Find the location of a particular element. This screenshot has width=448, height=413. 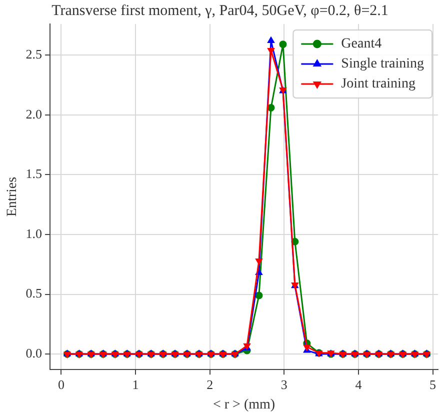

y-tick-label: 0.5 is located at coordinates (34, 293).